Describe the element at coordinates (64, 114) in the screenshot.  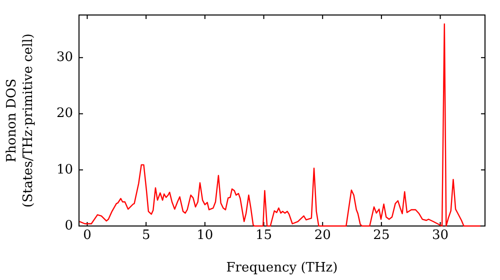
I see `y-tick-label: 20` at that location.